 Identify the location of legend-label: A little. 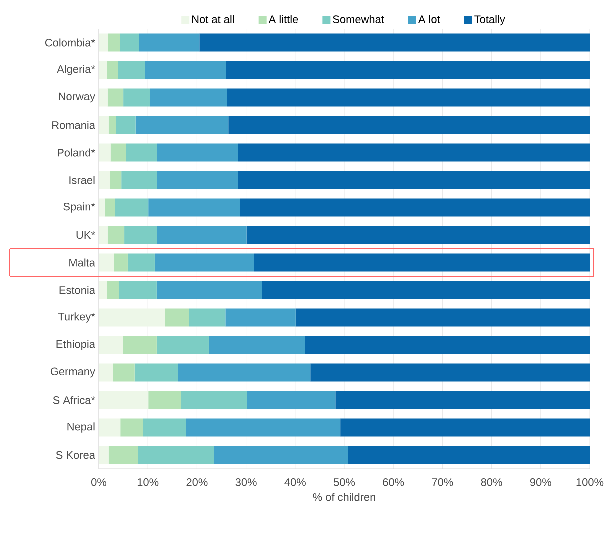
(283, 19).